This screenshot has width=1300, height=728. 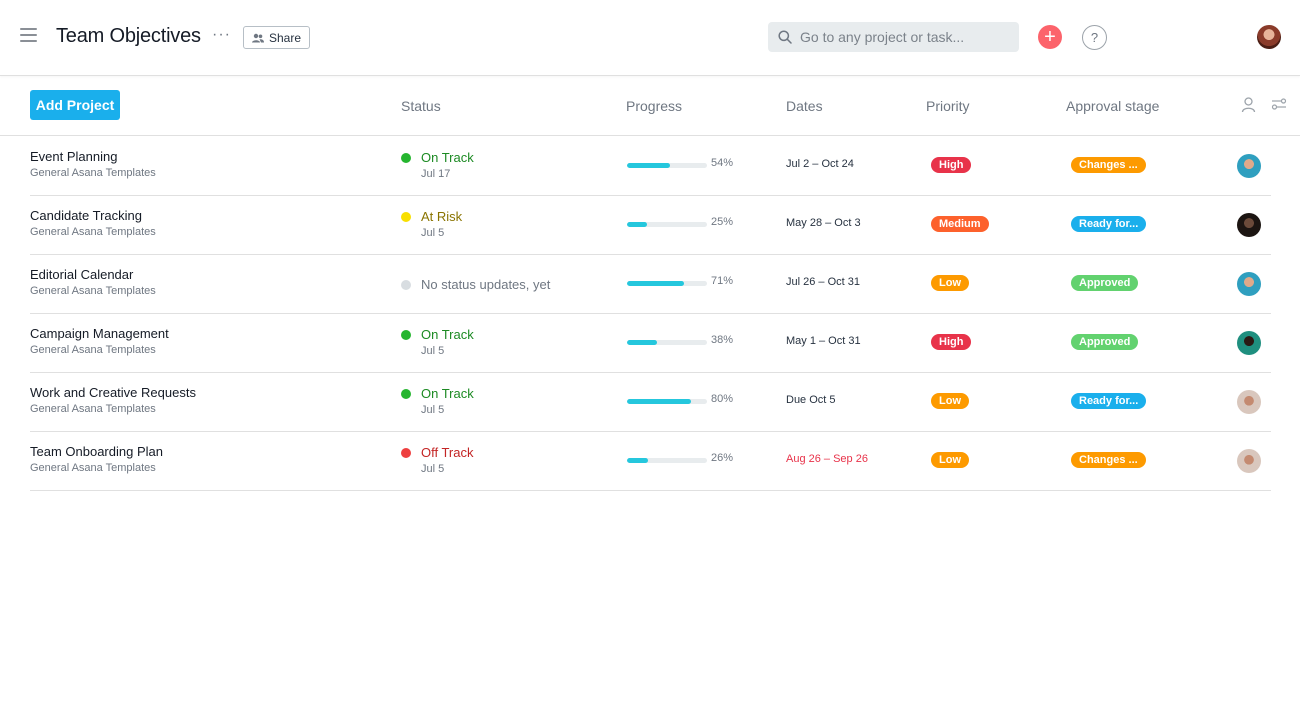 I want to click on project-dates: Due Oct 5, so click(x=811, y=400).